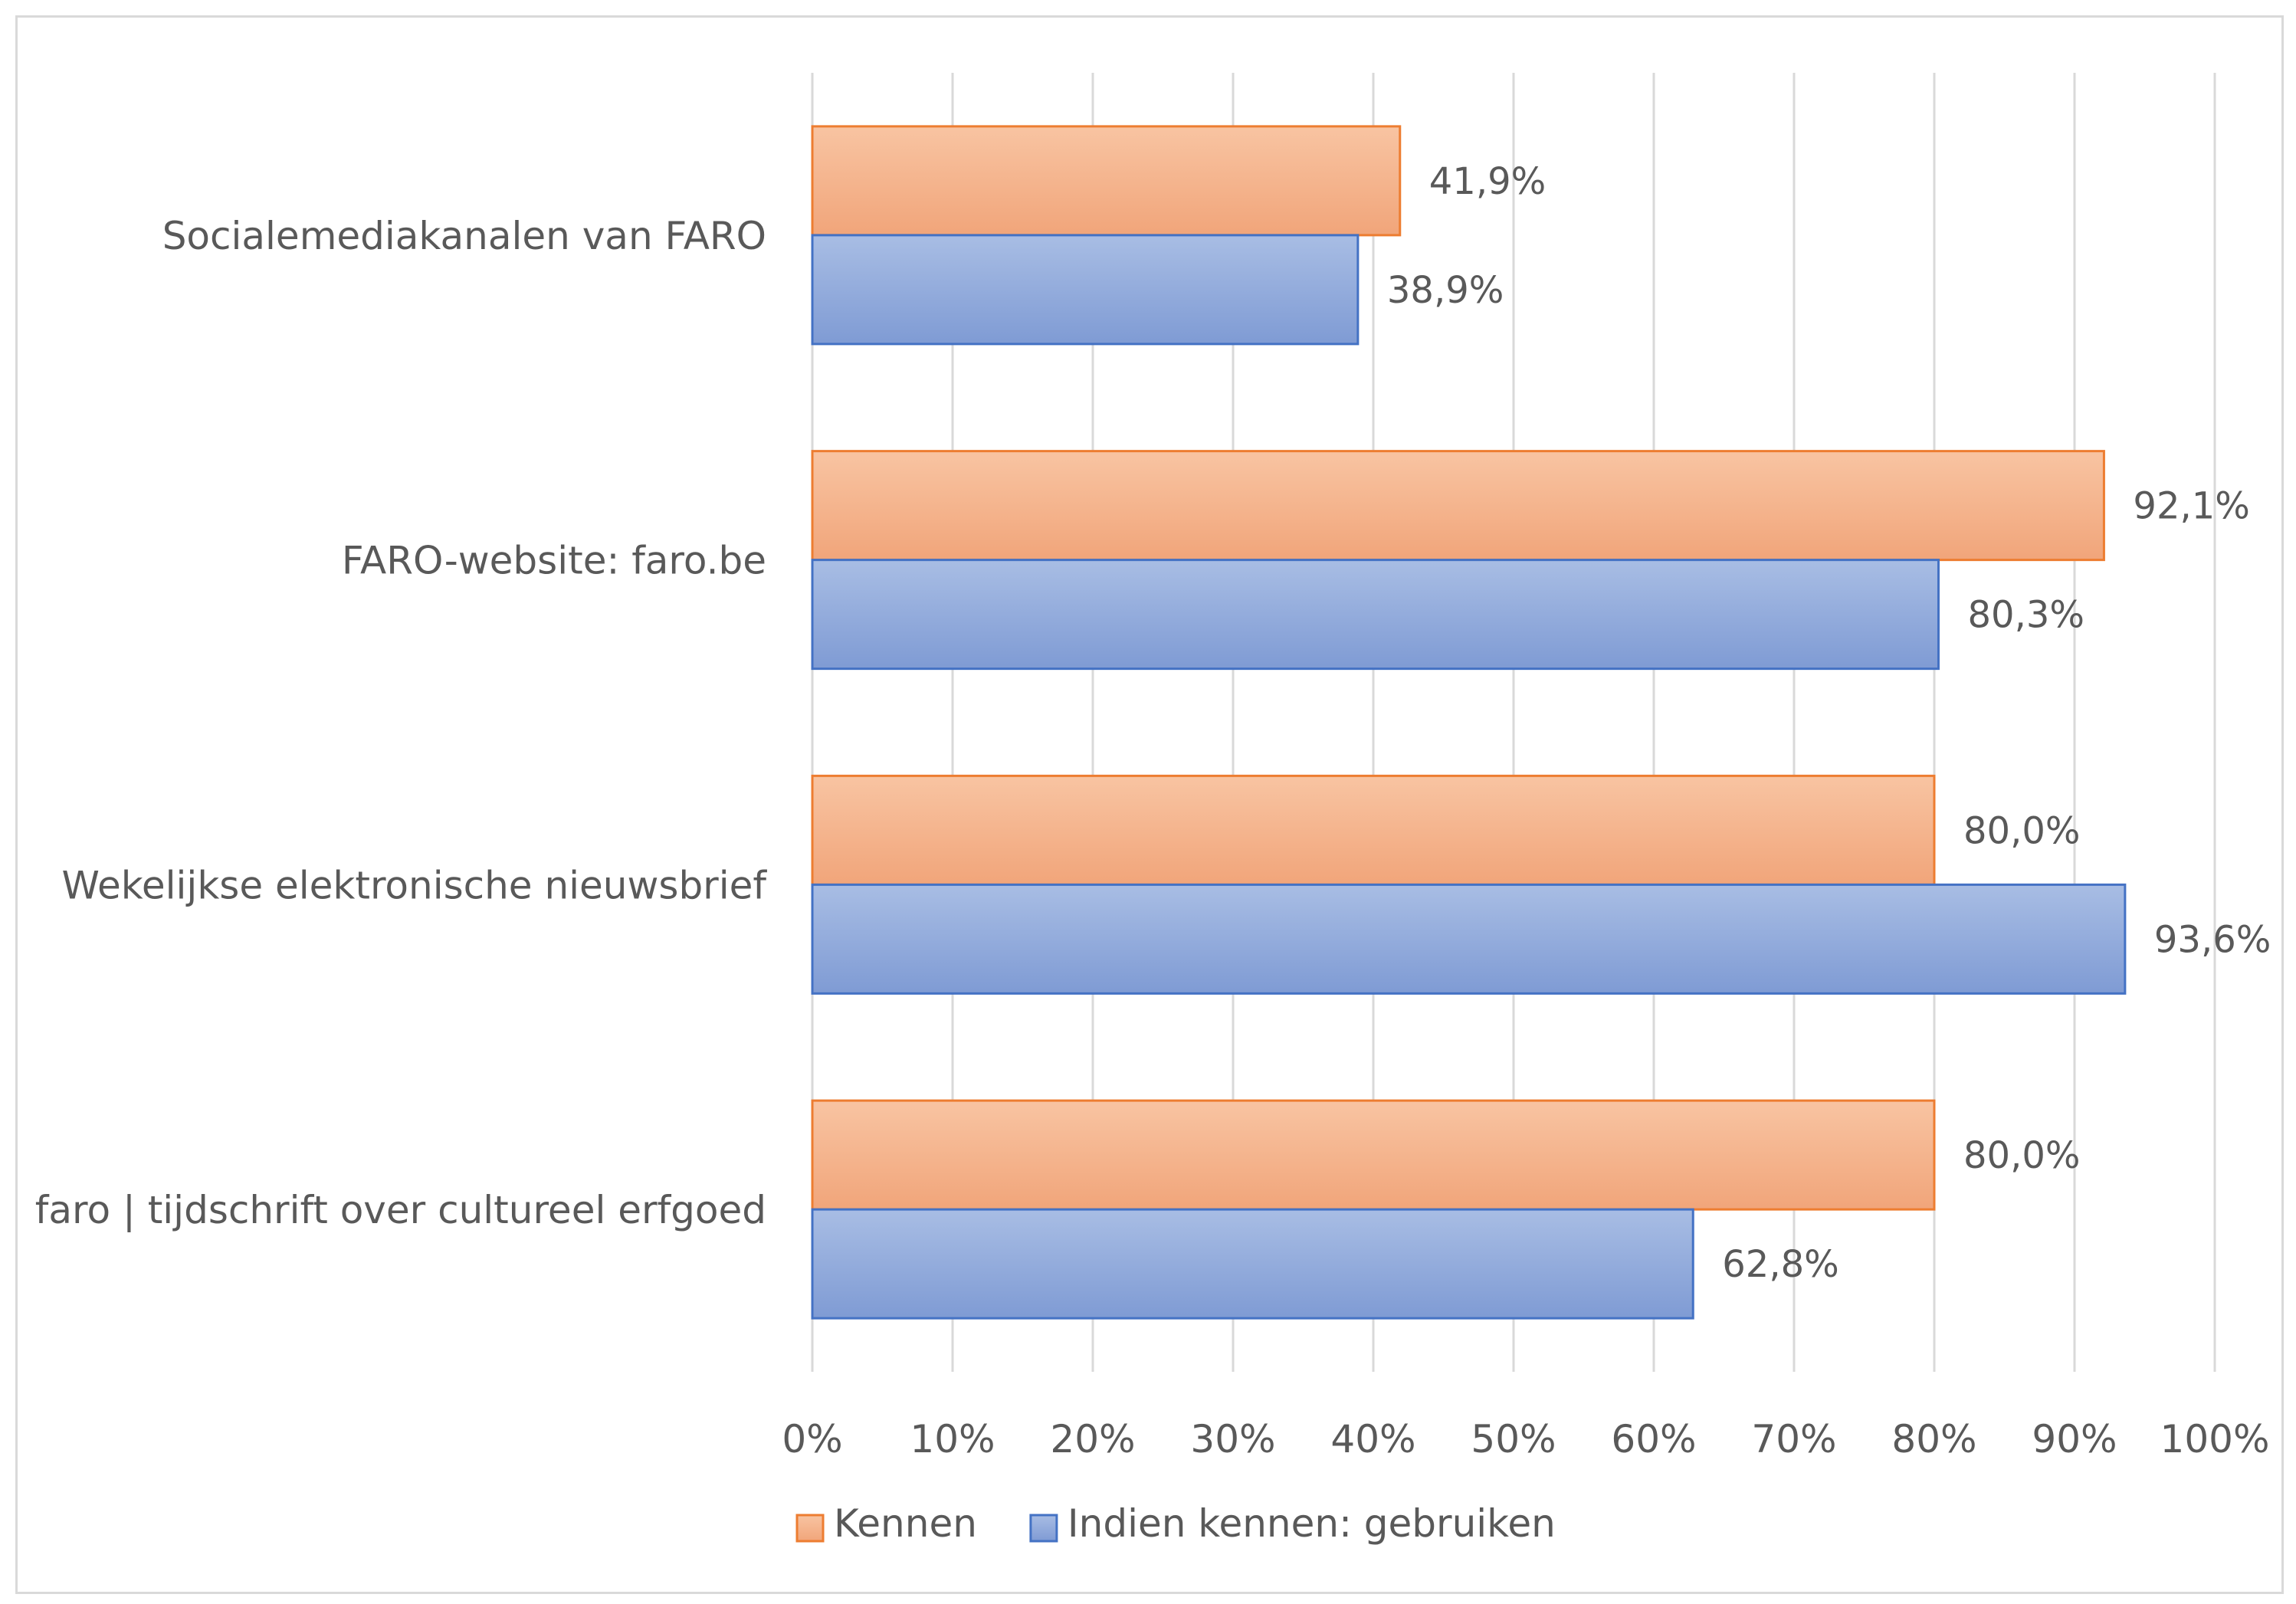 The image size is (2296, 1604). I want to click on data-label: 80,3%, so click(2025, 615).